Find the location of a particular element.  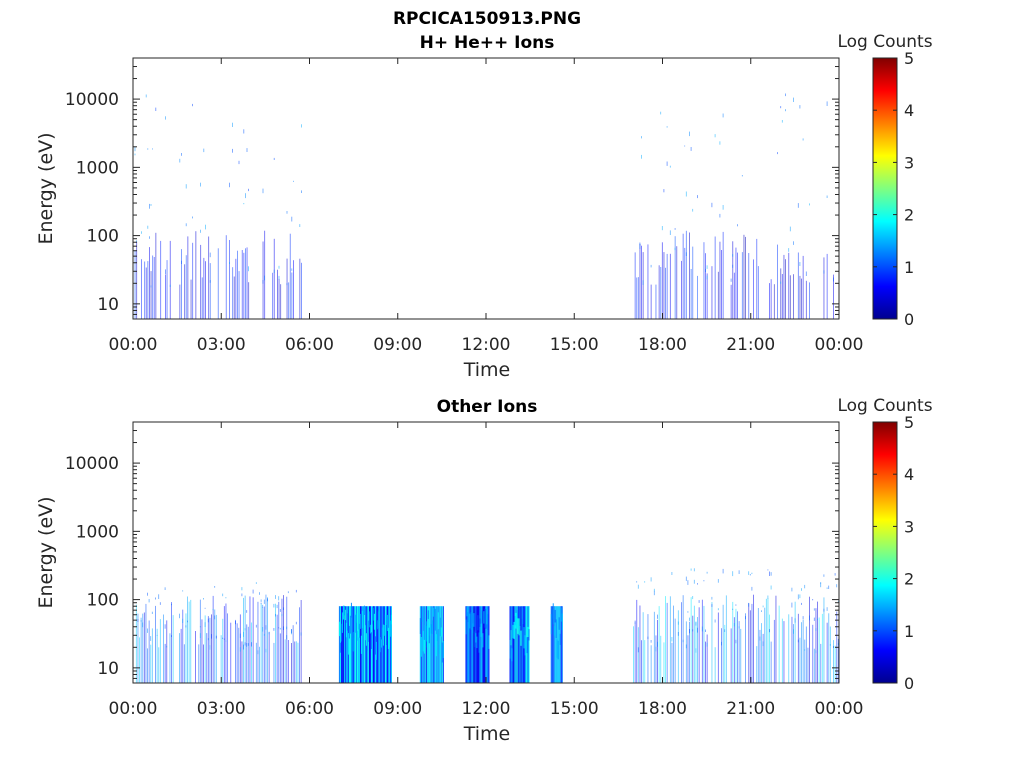

colorbar-tick-label: 5 is located at coordinates (909, 58).